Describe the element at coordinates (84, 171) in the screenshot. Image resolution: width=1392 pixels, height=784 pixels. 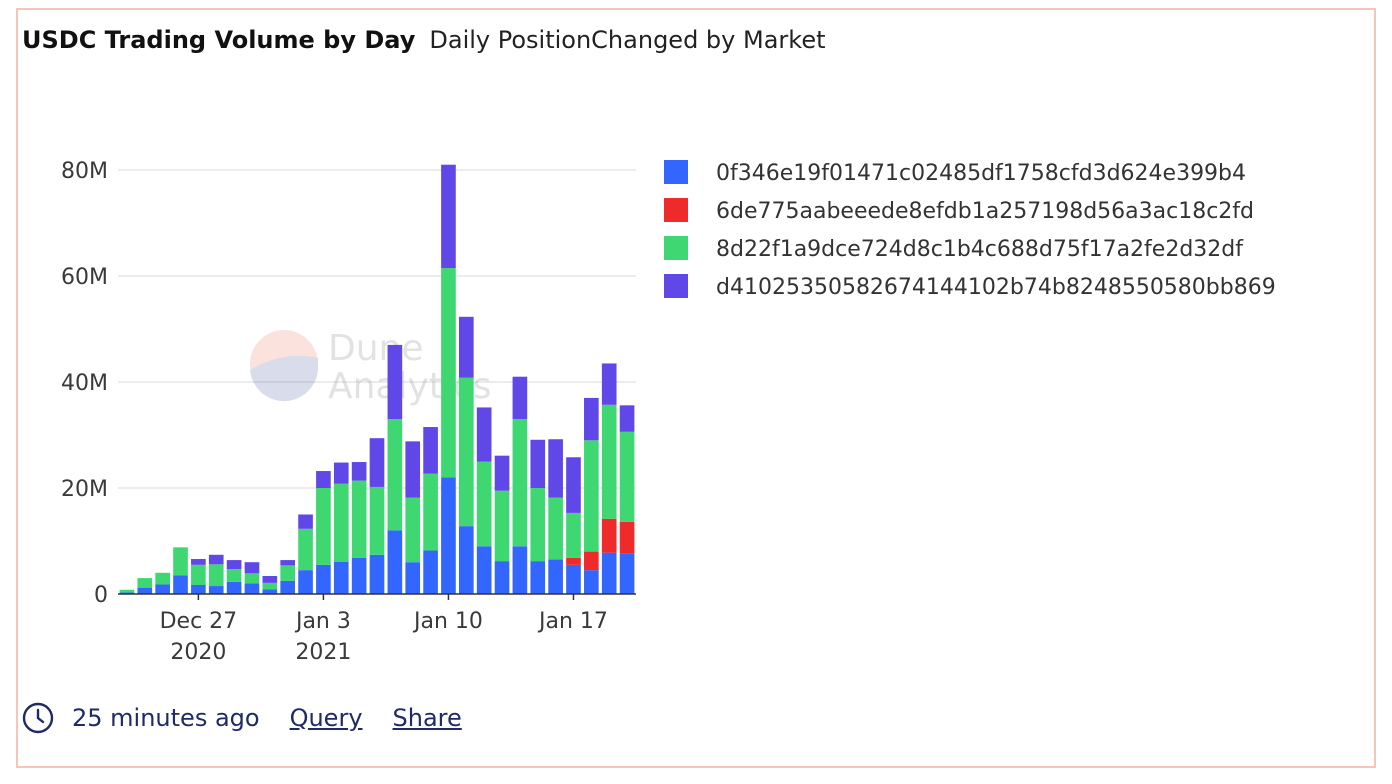
I see `y-tick-label: 80M` at that location.